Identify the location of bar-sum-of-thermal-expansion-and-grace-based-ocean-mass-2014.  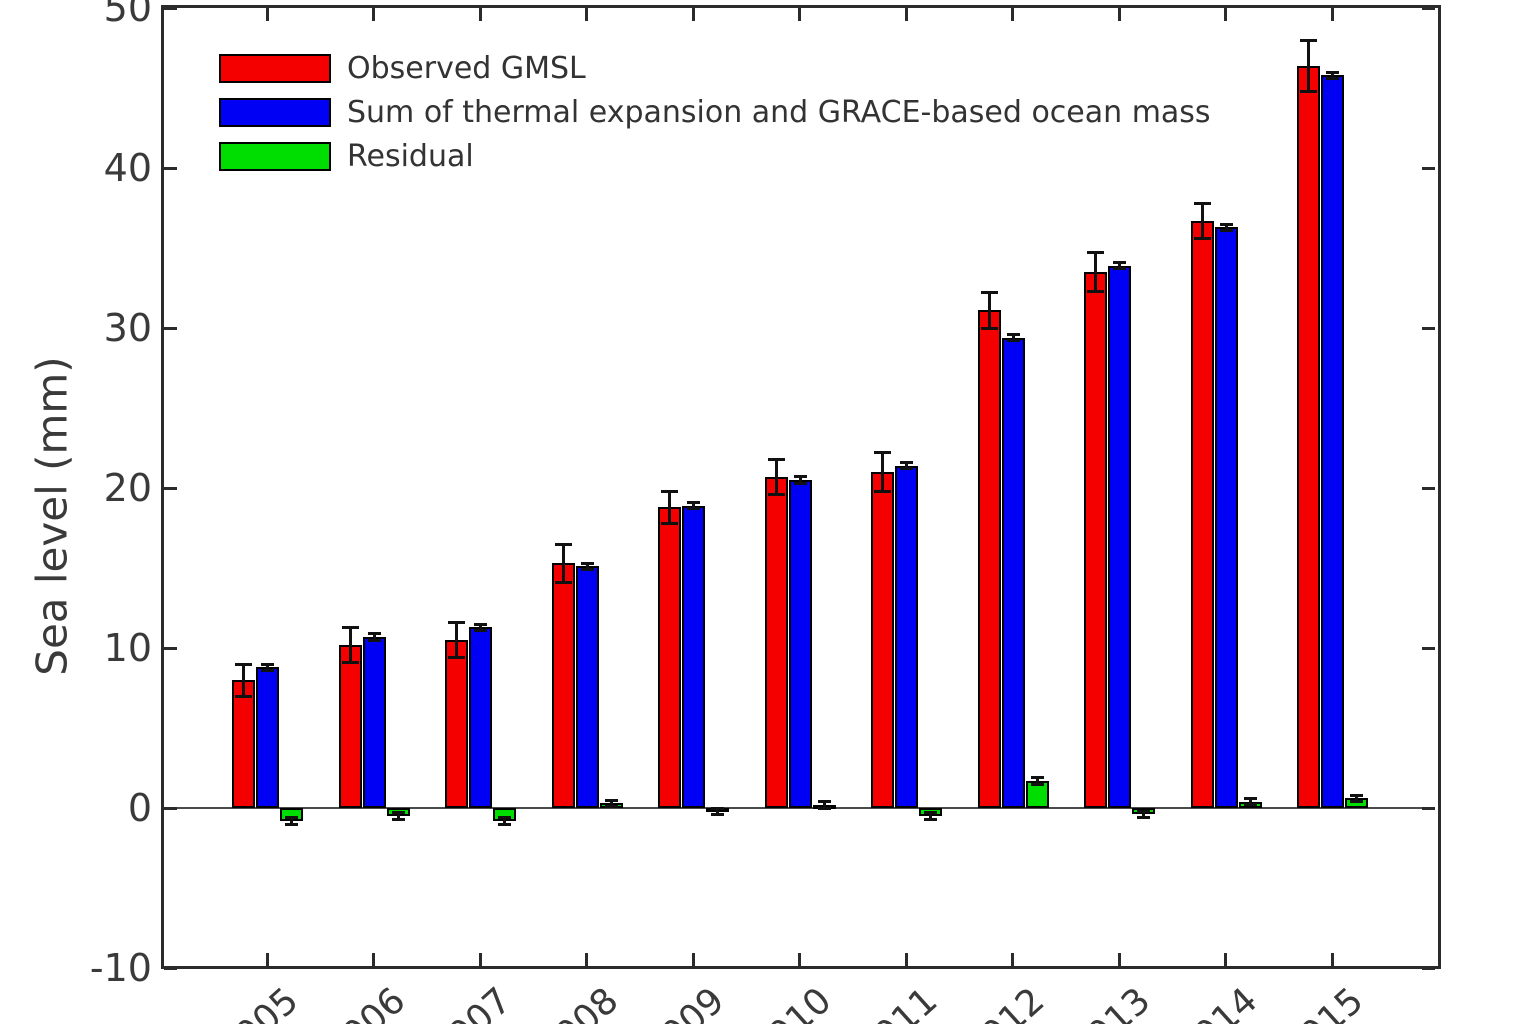
(1226, 517).